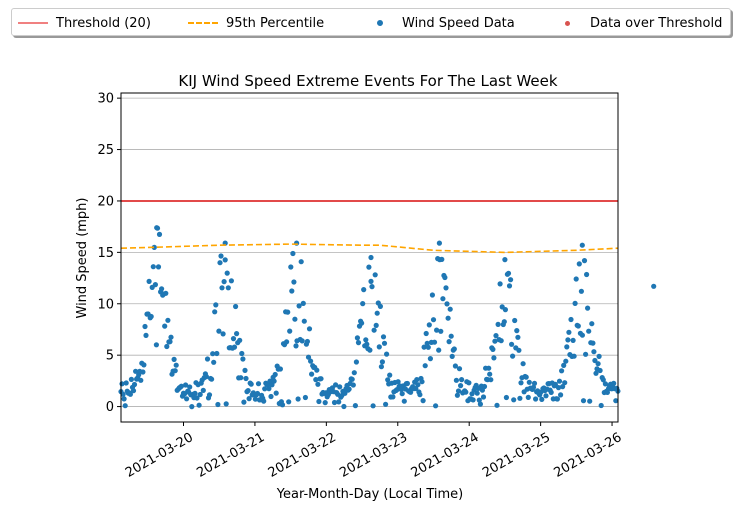 This screenshot has height=512, width=740. What do you see at coordinates (256, 23) in the screenshot?
I see `legend-item-percentile: 95th Percentile` at bounding box center [256, 23].